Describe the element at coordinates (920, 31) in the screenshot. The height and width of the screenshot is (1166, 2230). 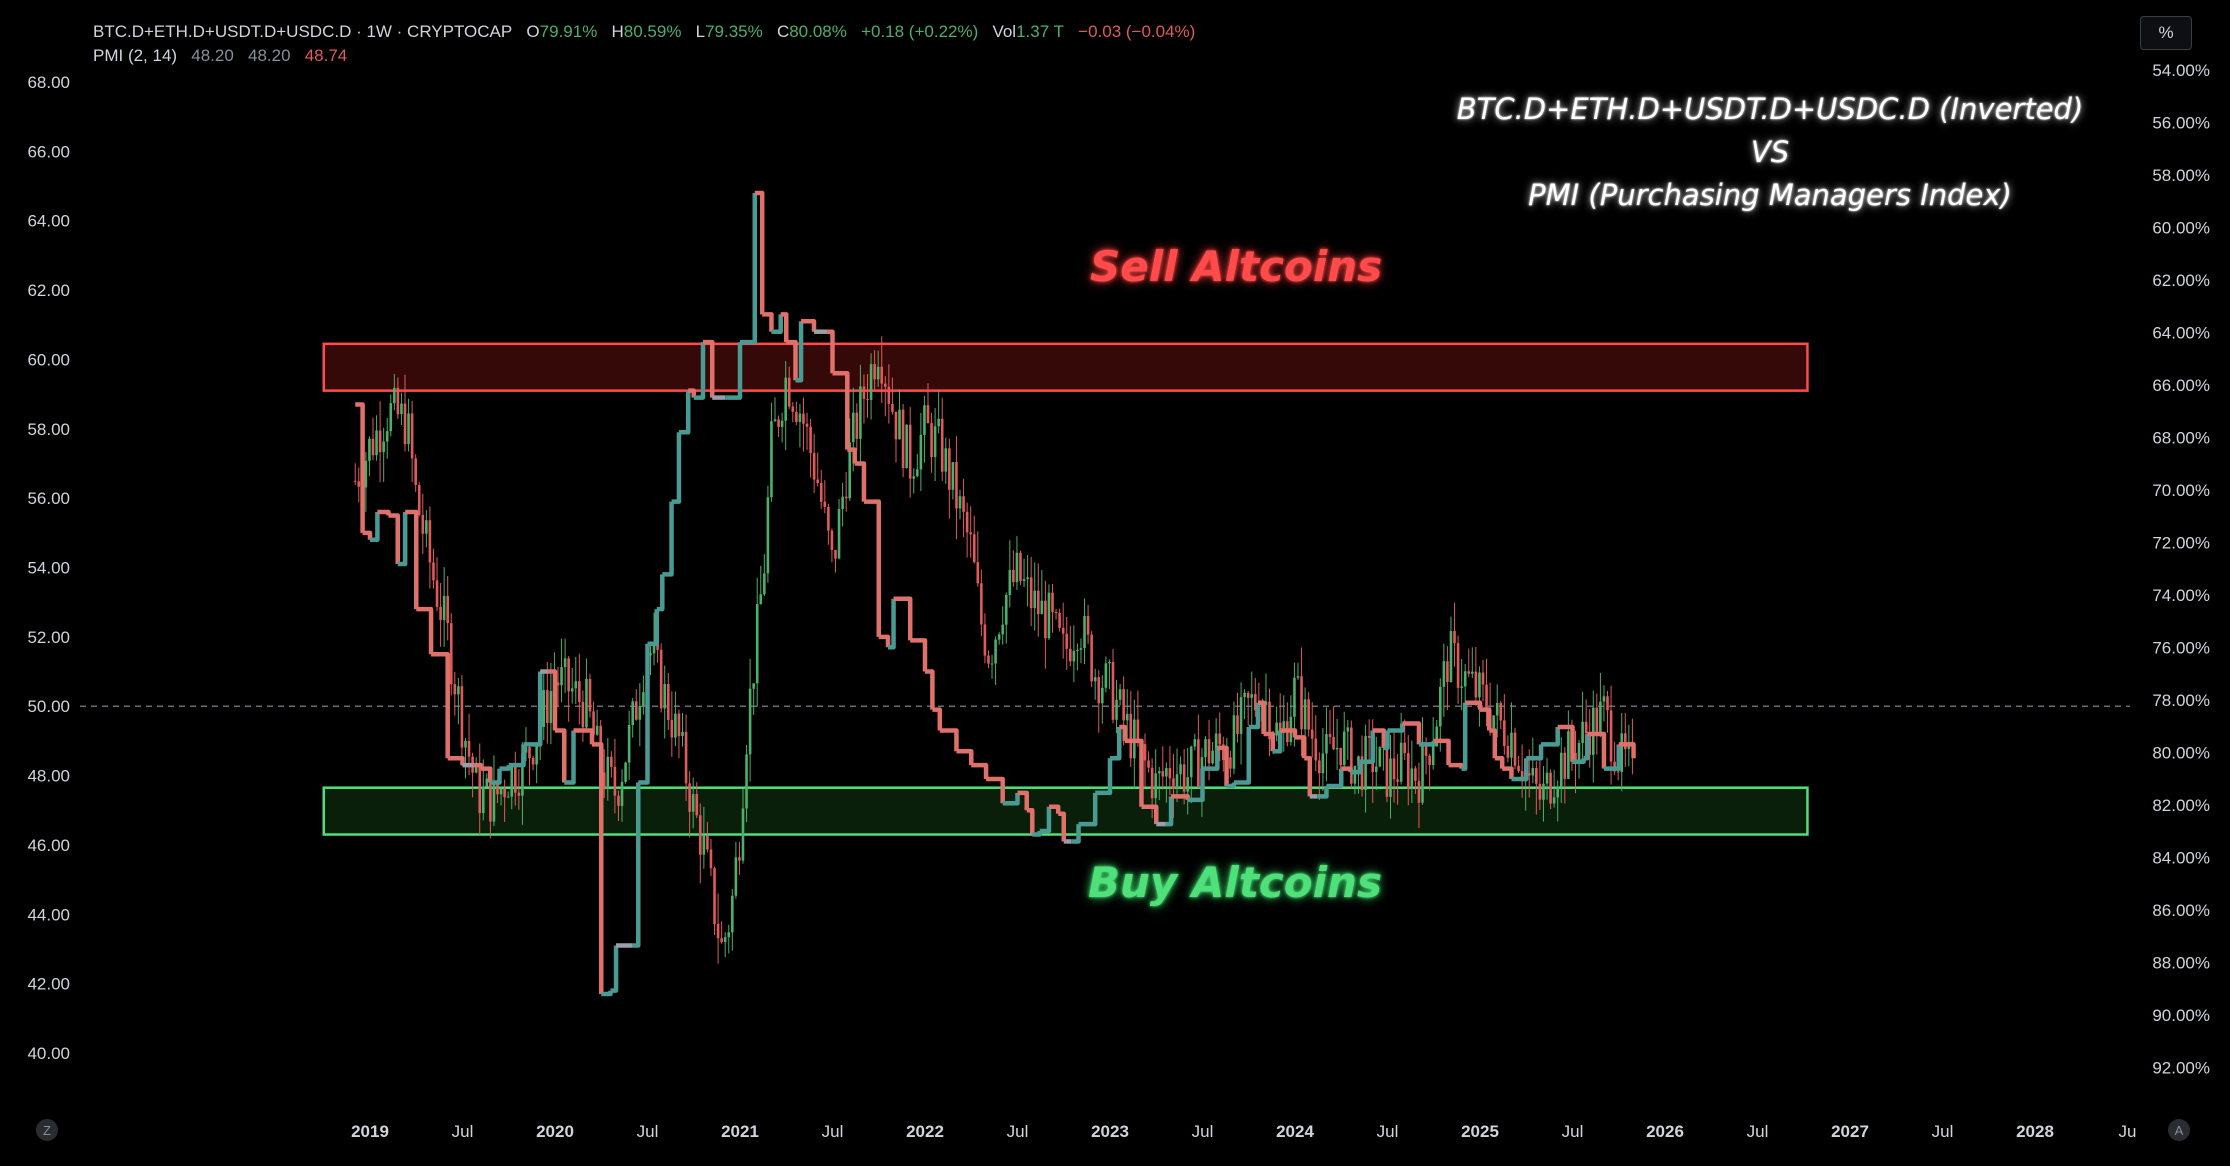
I see `change-value: +0.18 (+0.22%)` at that location.